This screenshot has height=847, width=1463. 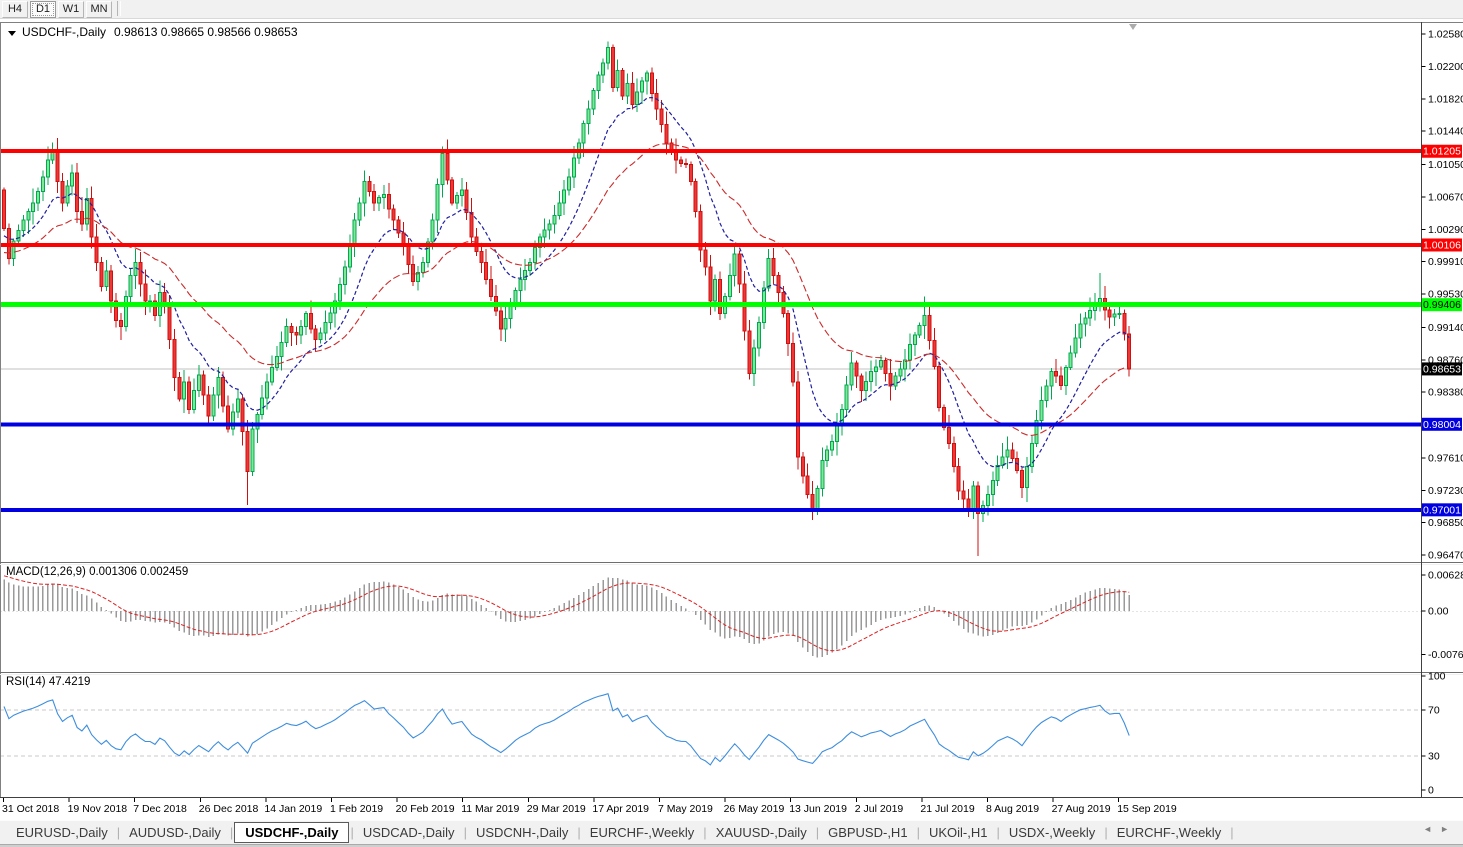 What do you see at coordinates (1442, 510) in the screenshot?
I see `price-tag: 0.97001` at bounding box center [1442, 510].